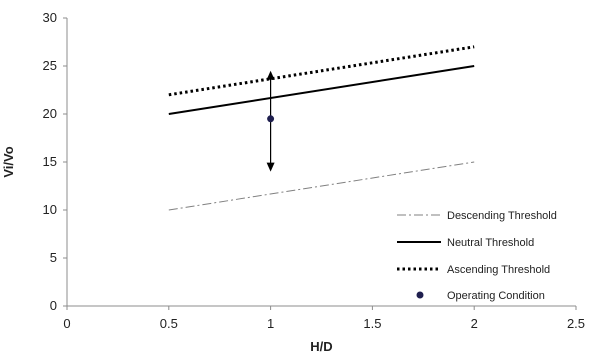 The image size is (597, 356). I want to click on legend-label-neutral: Neutral Threshold, so click(490, 243).